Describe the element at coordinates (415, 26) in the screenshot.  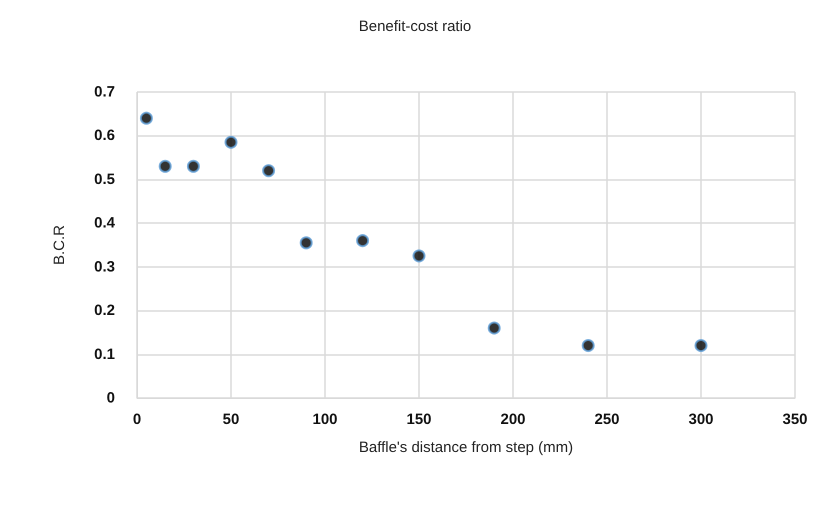
I see `chart-title: Benefit-cost ratio` at that location.